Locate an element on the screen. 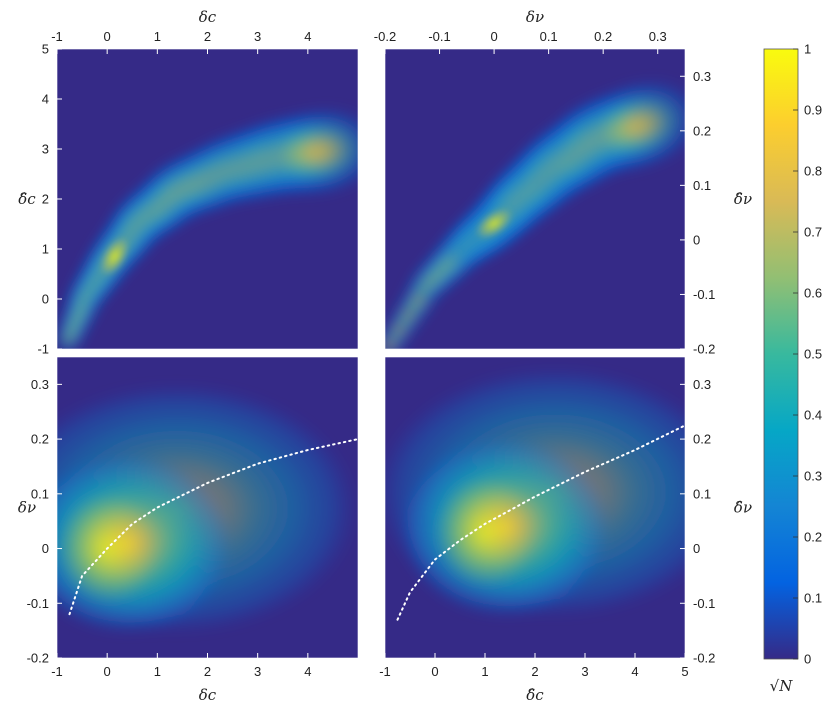 Image resolution: width=831 pixels, height=710 pixels. colorbar-label: √N is located at coordinates (782, 686).